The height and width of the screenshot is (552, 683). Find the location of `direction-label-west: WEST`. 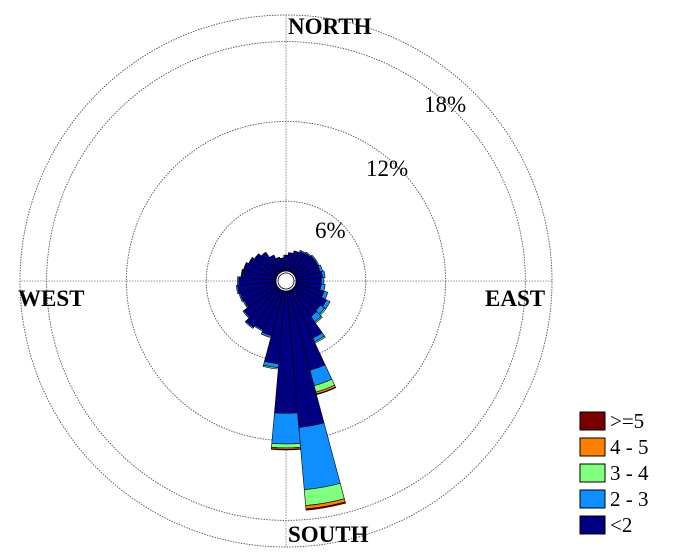

direction-label-west: WEST is located at coordinates (51, 298).